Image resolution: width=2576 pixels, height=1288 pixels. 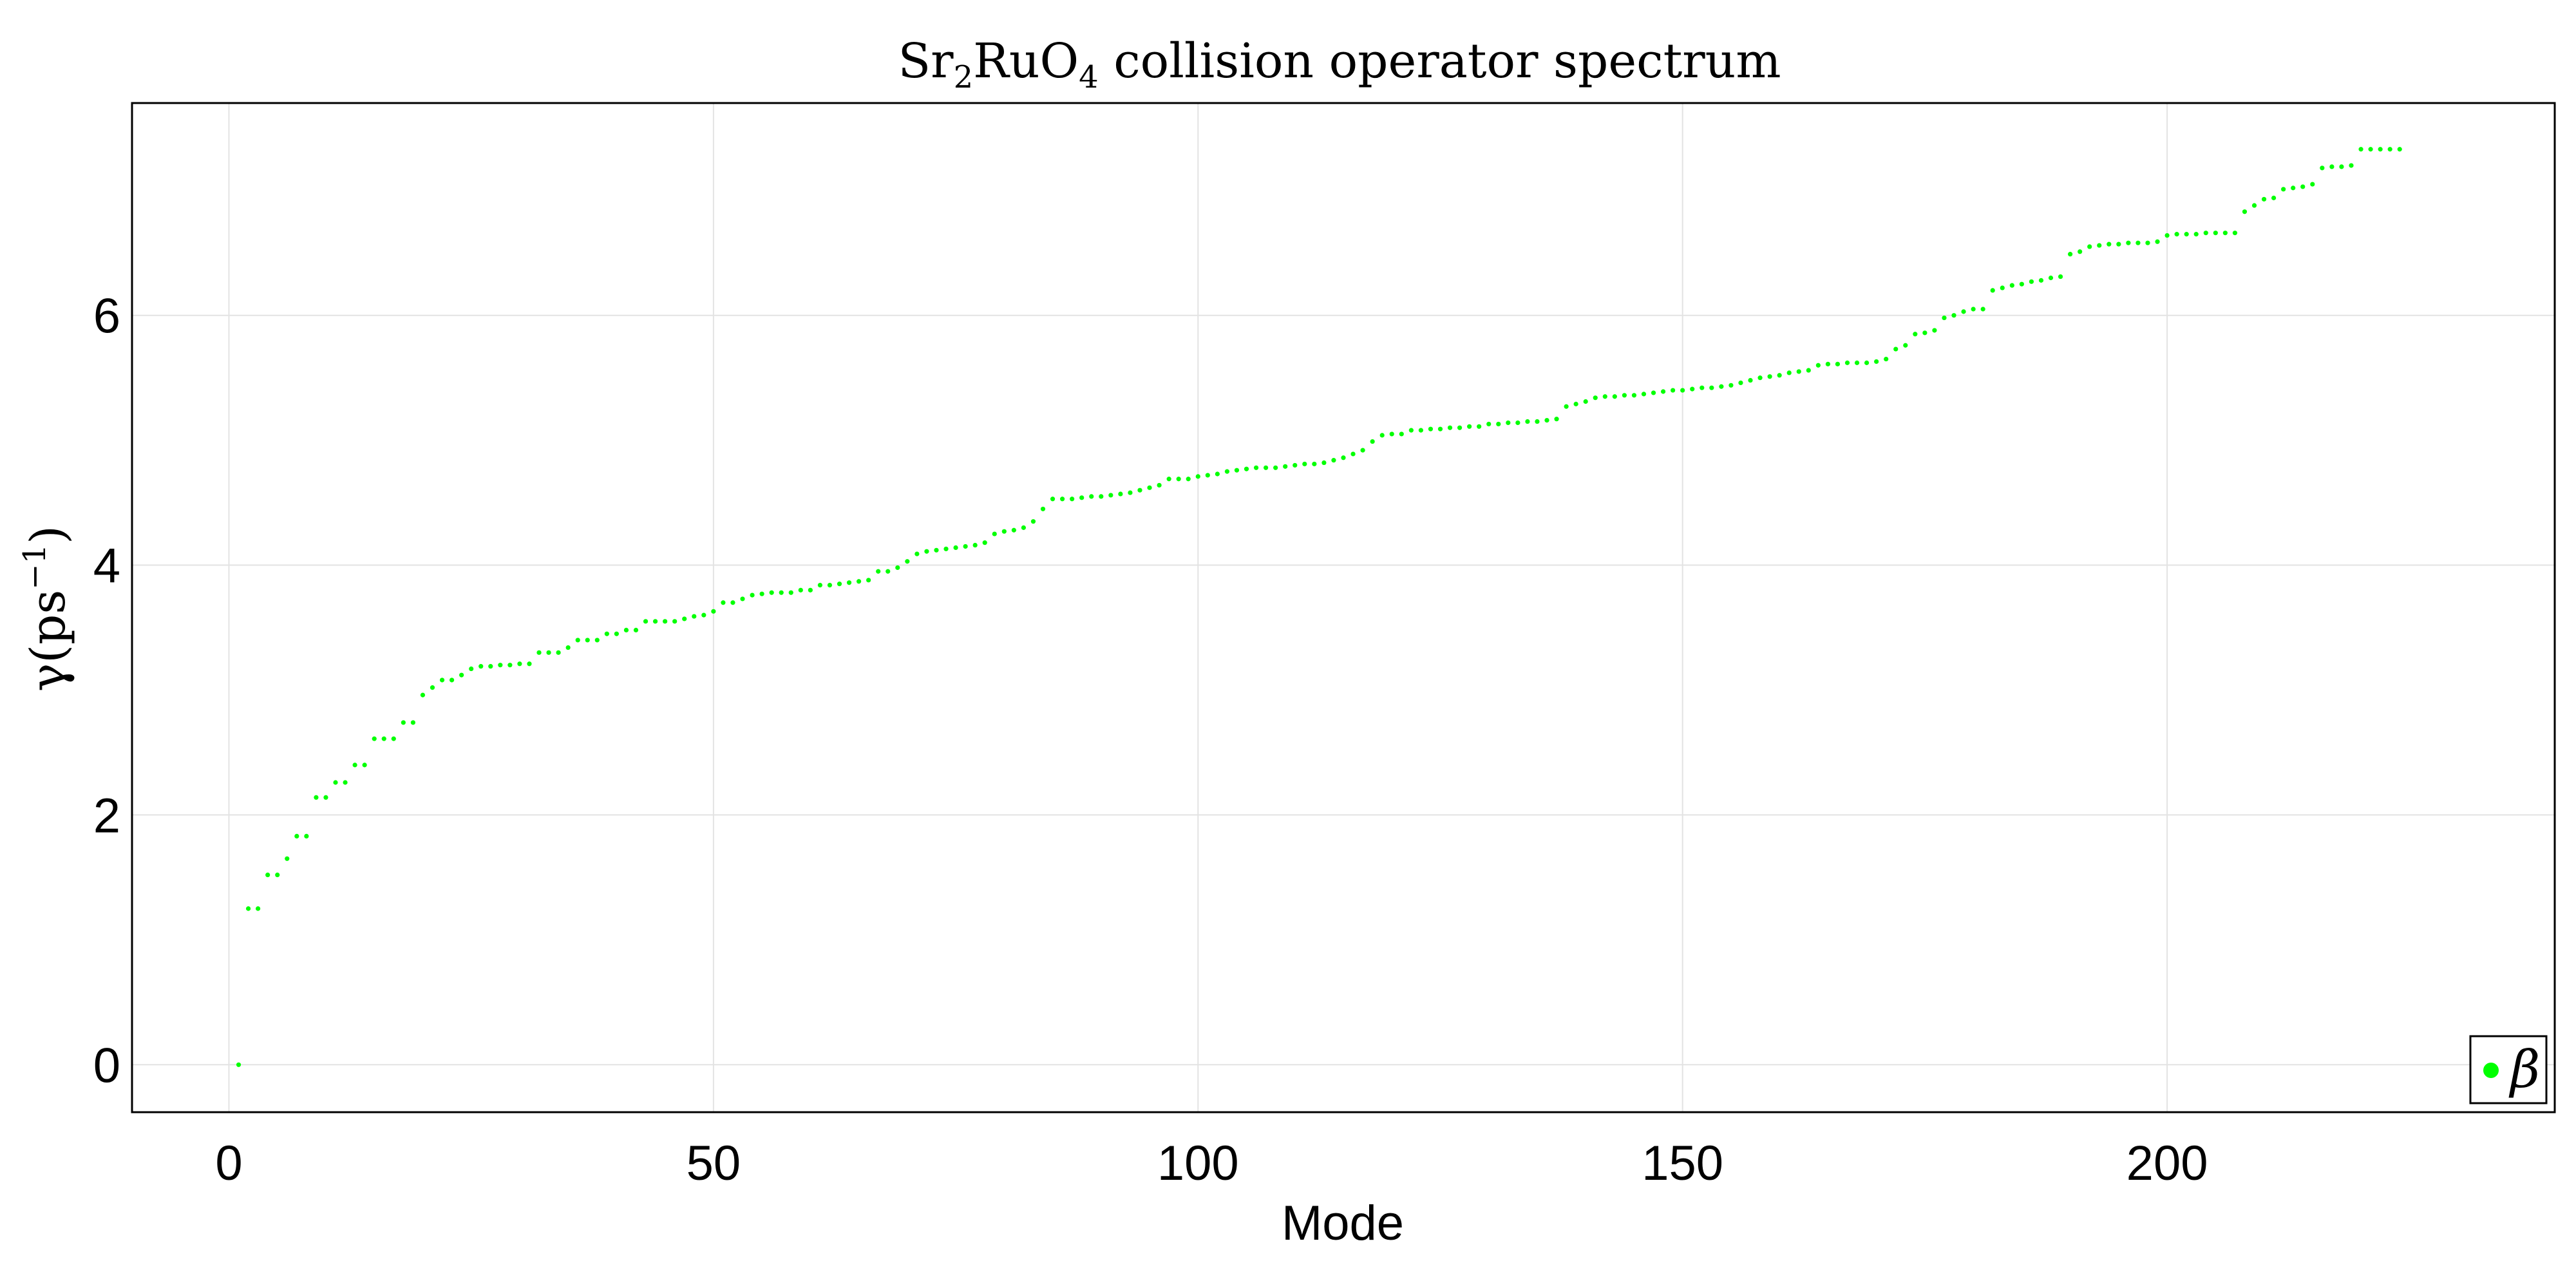 What do you see at coordinates (2508, 1069) in the screenshot?
I see `legend: β` at bounding box center [2508, 1069].